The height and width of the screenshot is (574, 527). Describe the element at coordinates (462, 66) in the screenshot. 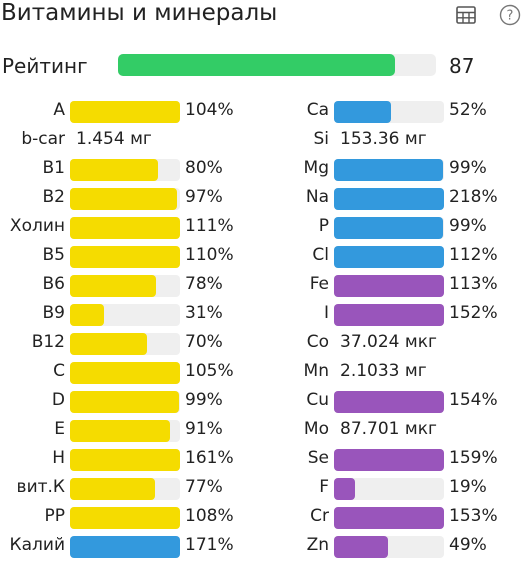

I see `rating-value: 87` at that location.